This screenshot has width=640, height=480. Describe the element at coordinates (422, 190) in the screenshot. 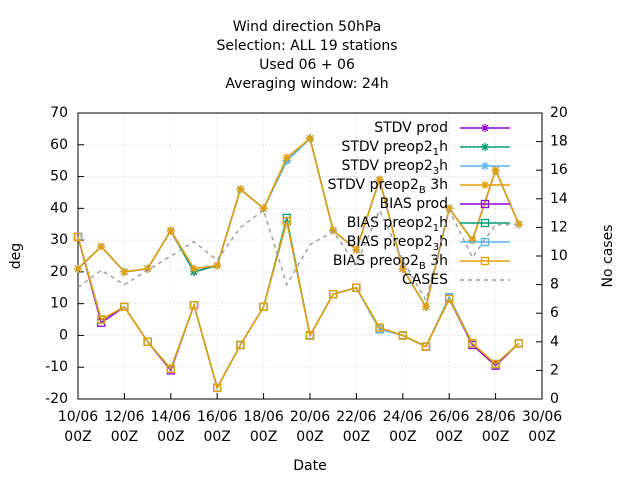

I see `legend-label-sub: B` at that location.